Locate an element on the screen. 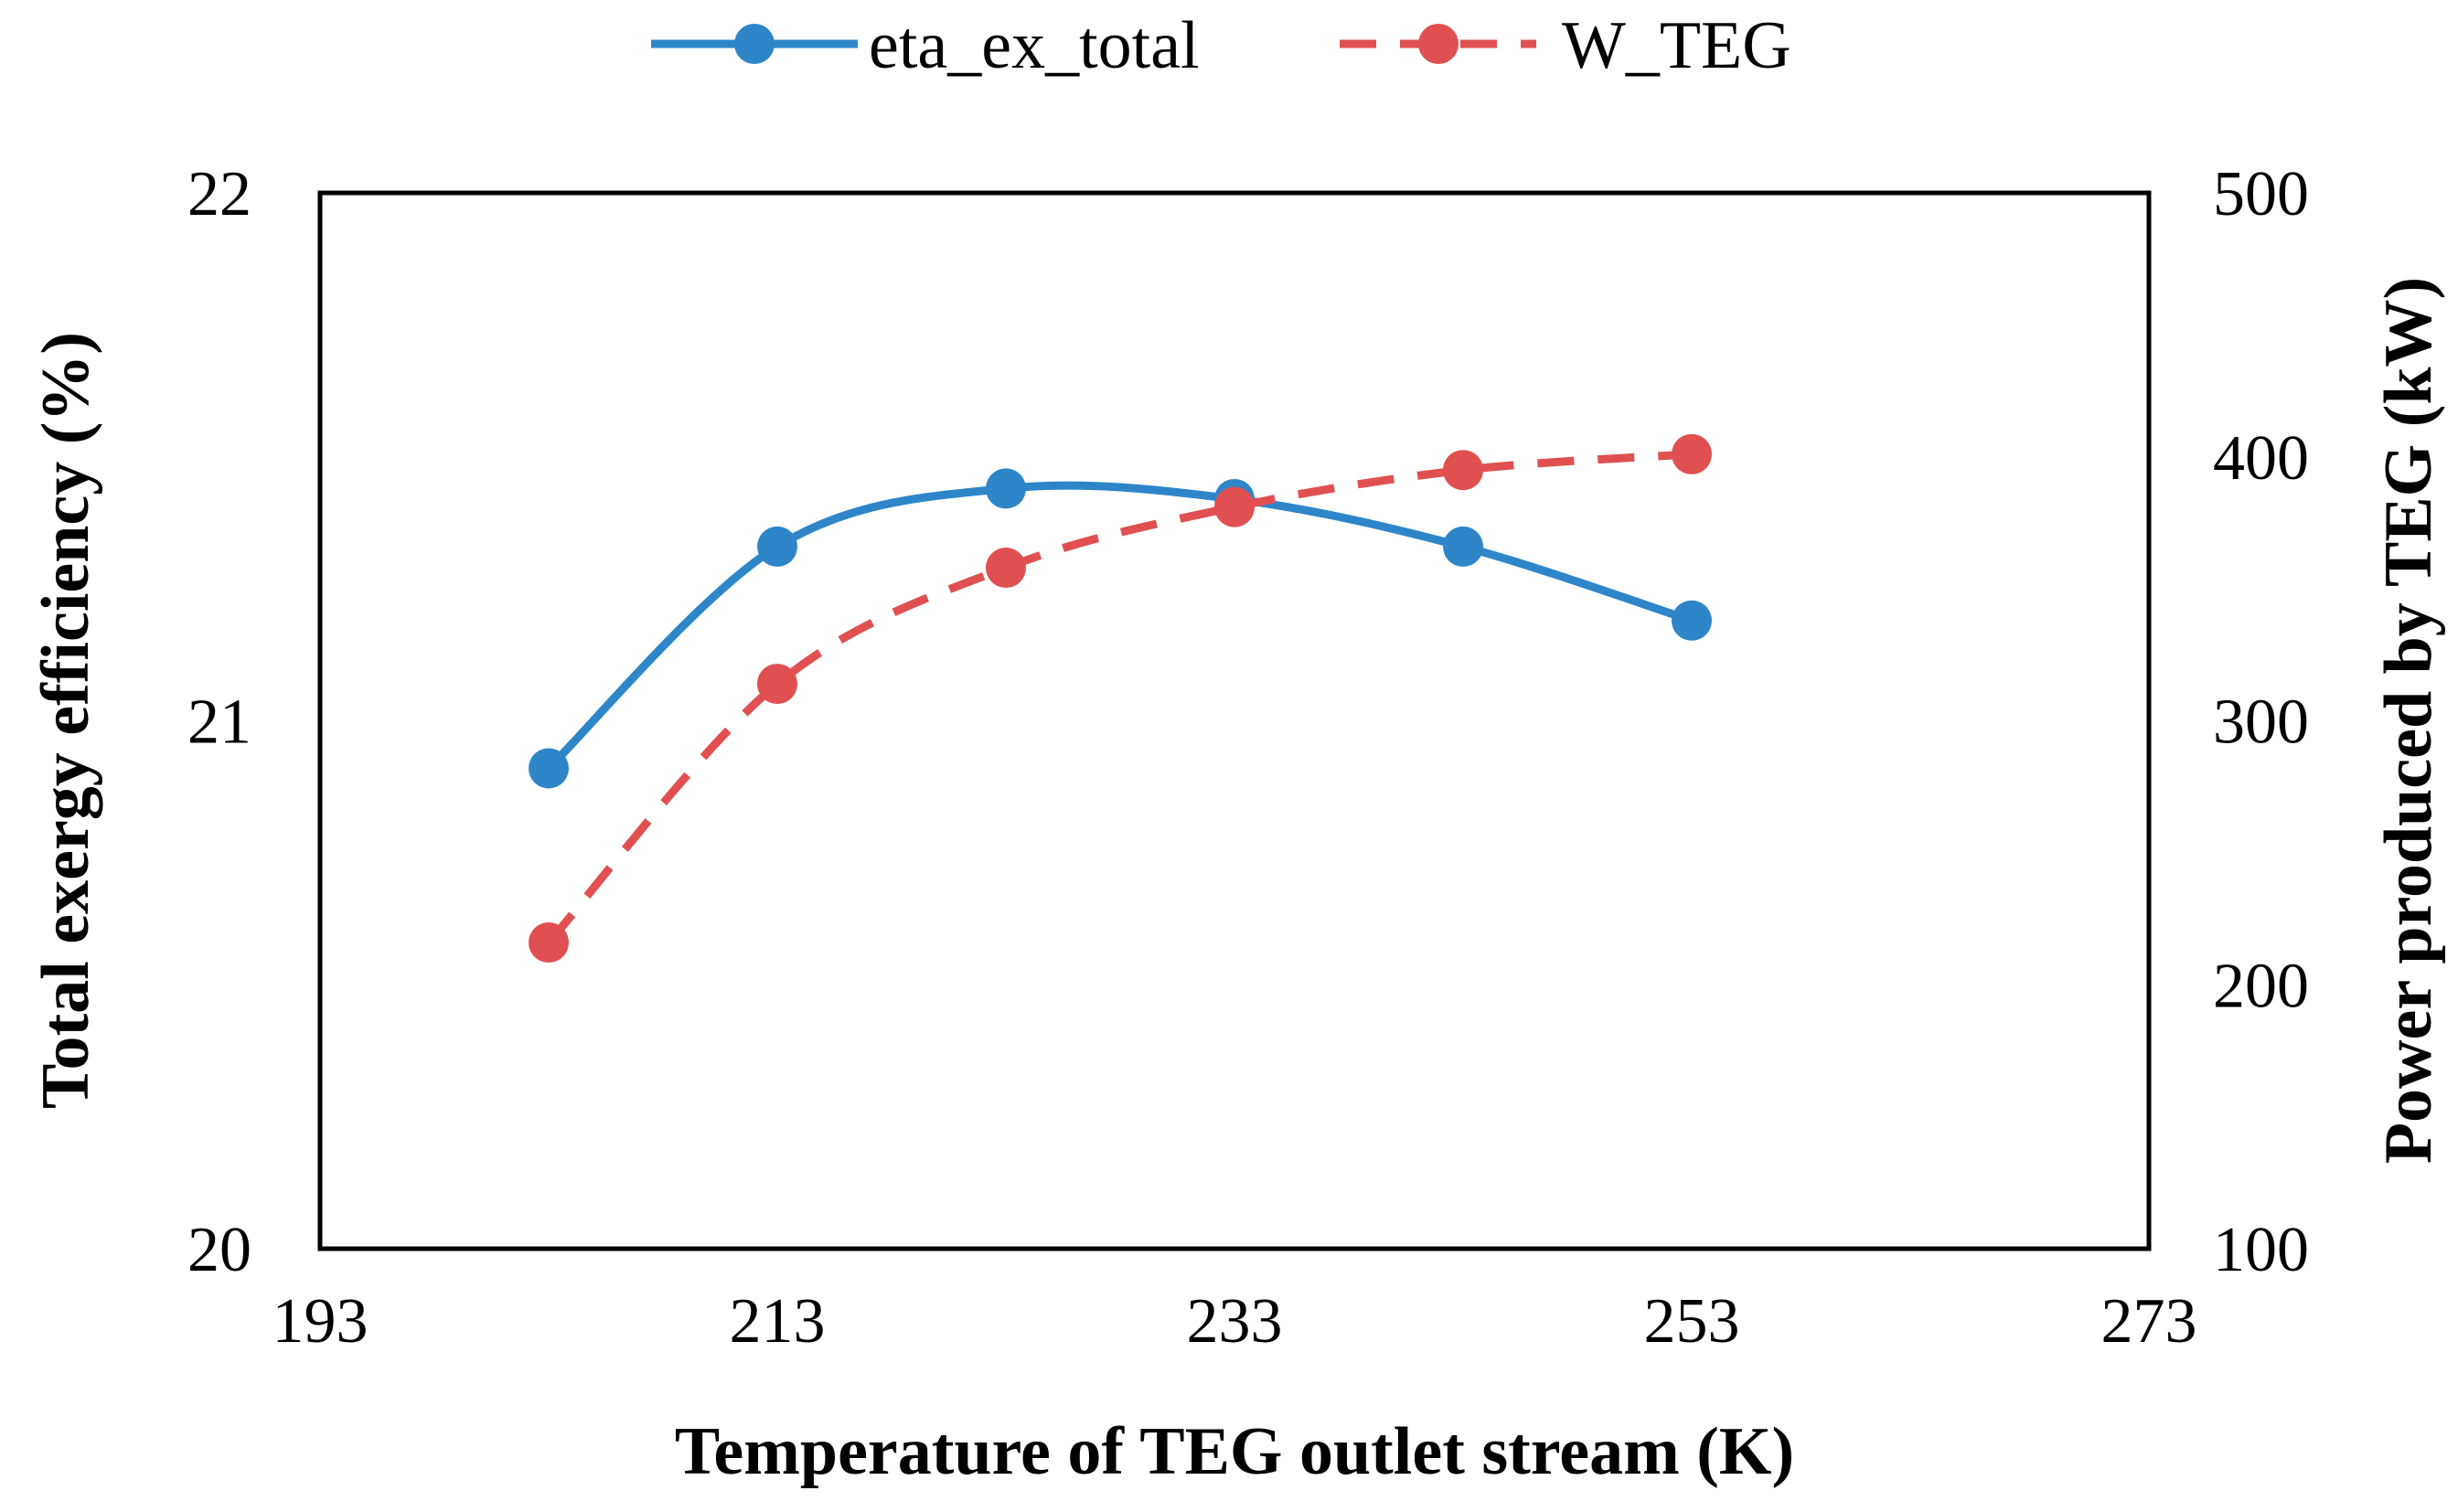  y-tick-label-1: 21 is located at coordinates (219, 722).